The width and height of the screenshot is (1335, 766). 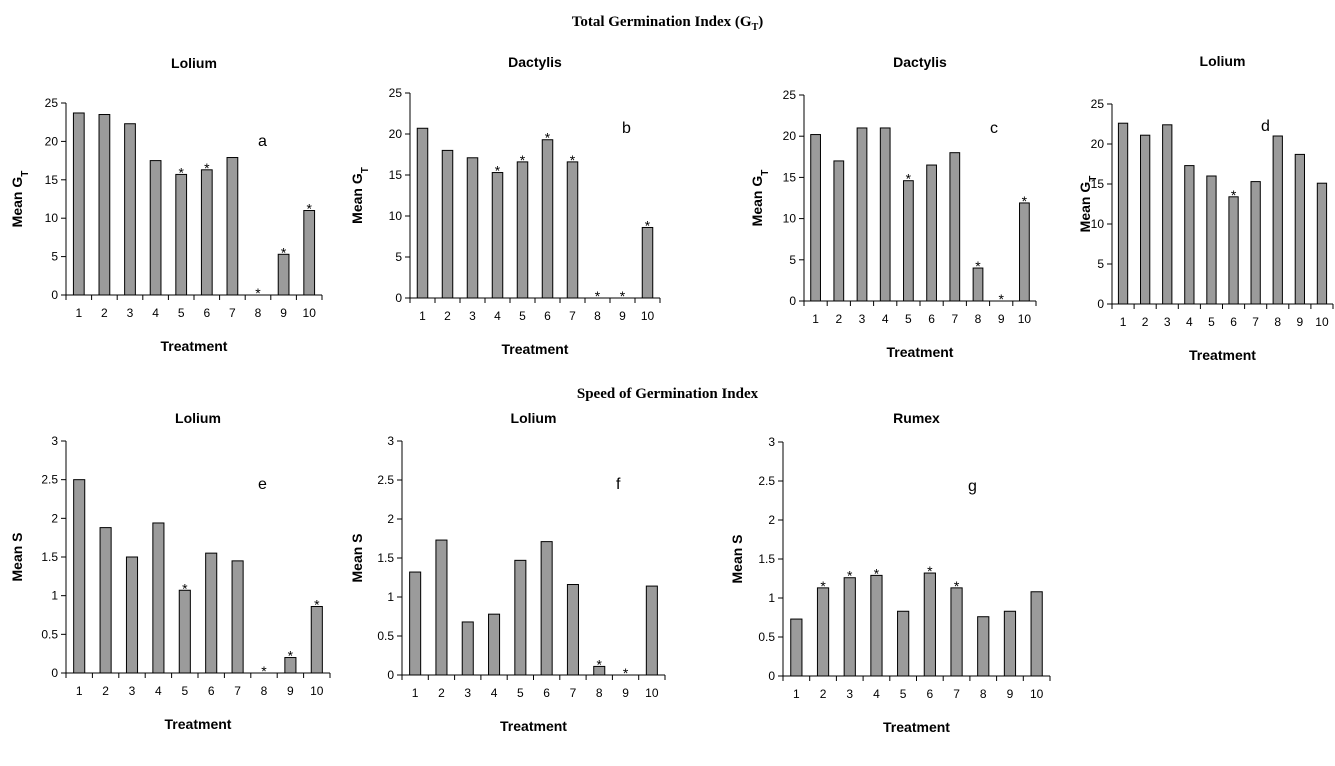 I want to click on panel-label: f, so click(x=618, y=484).